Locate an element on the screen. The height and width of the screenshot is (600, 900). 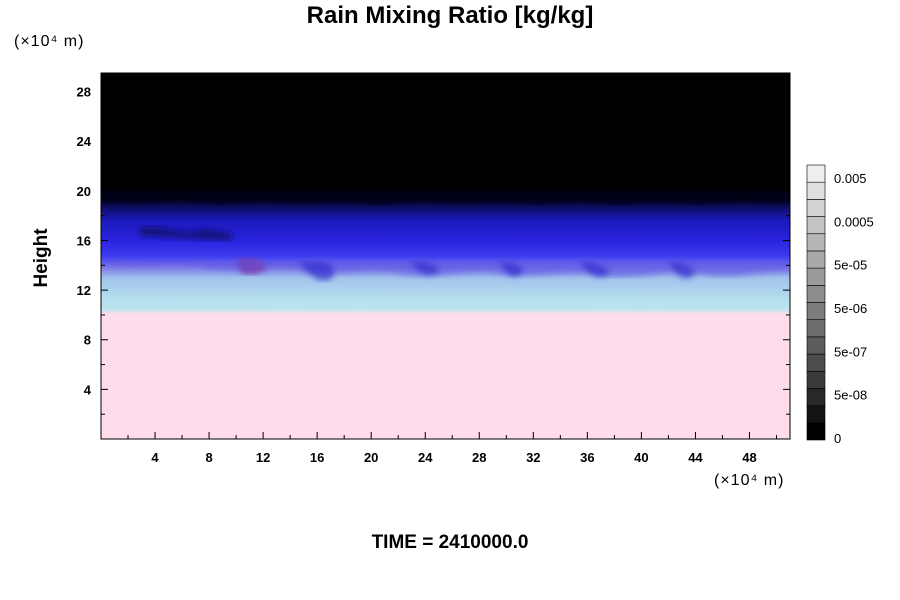
x-tick-label: 24 is located at coordinates (425, 457).